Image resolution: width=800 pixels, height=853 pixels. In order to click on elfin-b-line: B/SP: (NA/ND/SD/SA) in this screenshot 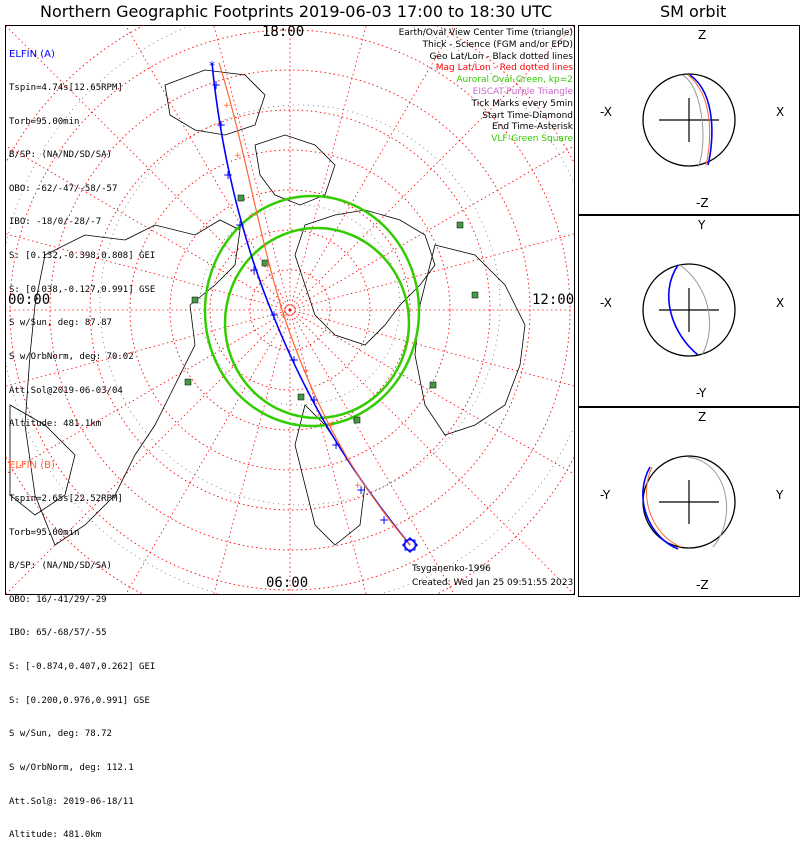, I will do `click(60, 566)`.